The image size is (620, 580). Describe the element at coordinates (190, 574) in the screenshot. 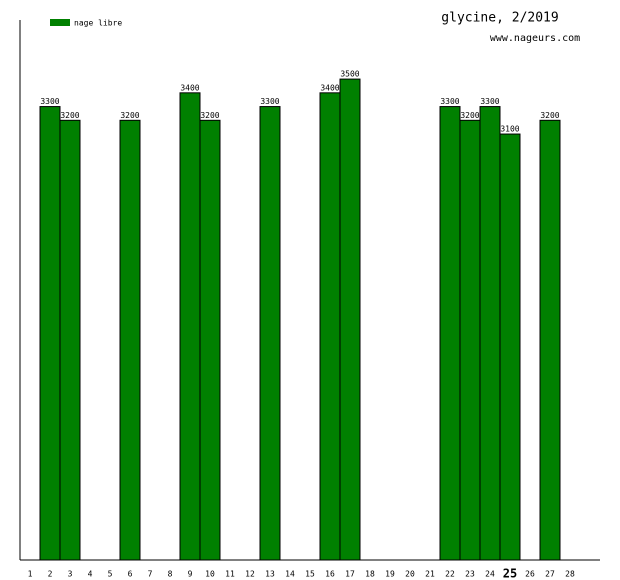

I see `x-tick-label: 9` at that location.